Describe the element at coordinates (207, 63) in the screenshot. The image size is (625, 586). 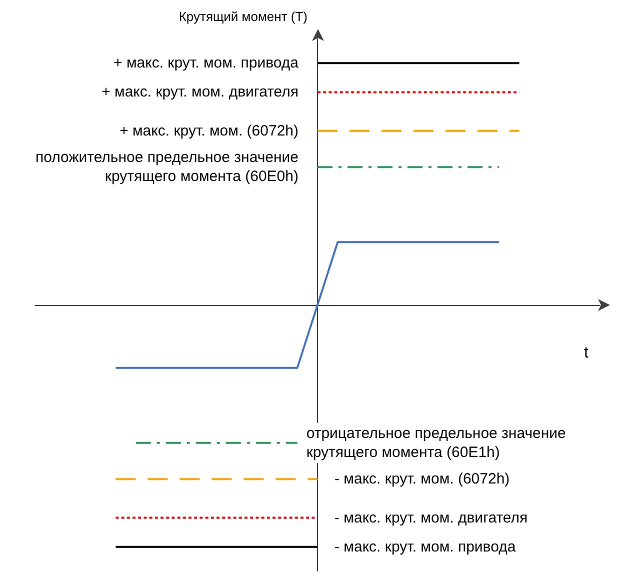
I see `series-label: + макс. крут. мом. привода` at that location.